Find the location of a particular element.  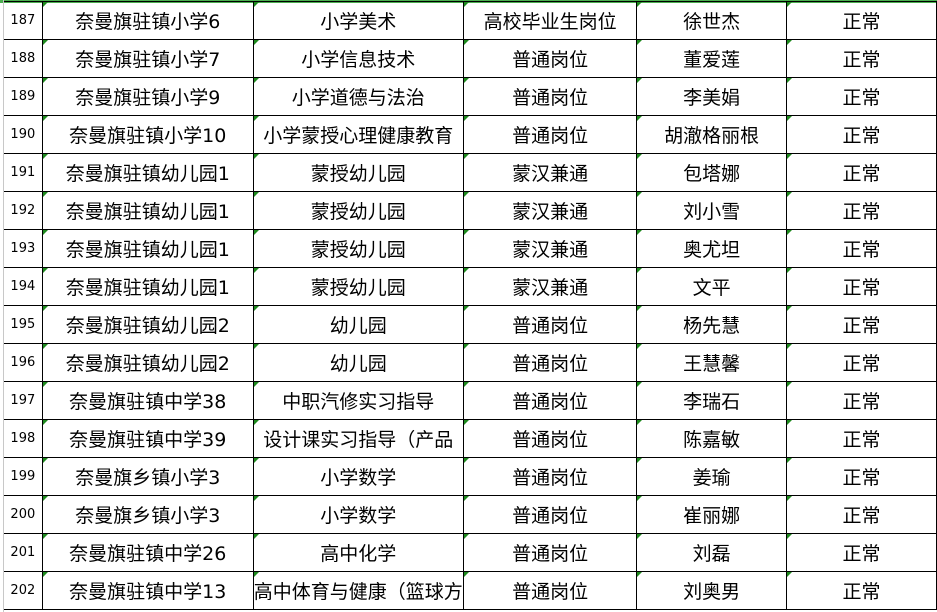

subject-cell: 小学信息技术 is located at coordinates (358, 58).